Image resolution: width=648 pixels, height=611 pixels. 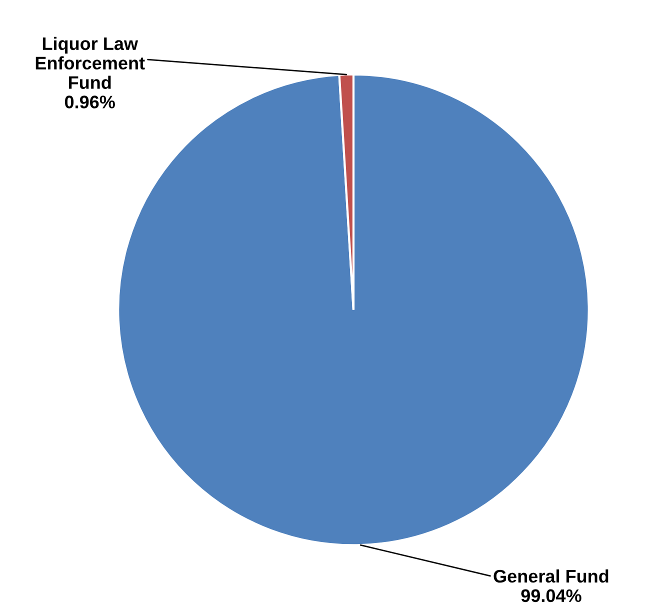 What do you see at coordinates (89, 102) in the screenshot?
I see `data-label: 0.96%` at bounding box center [89, 102].